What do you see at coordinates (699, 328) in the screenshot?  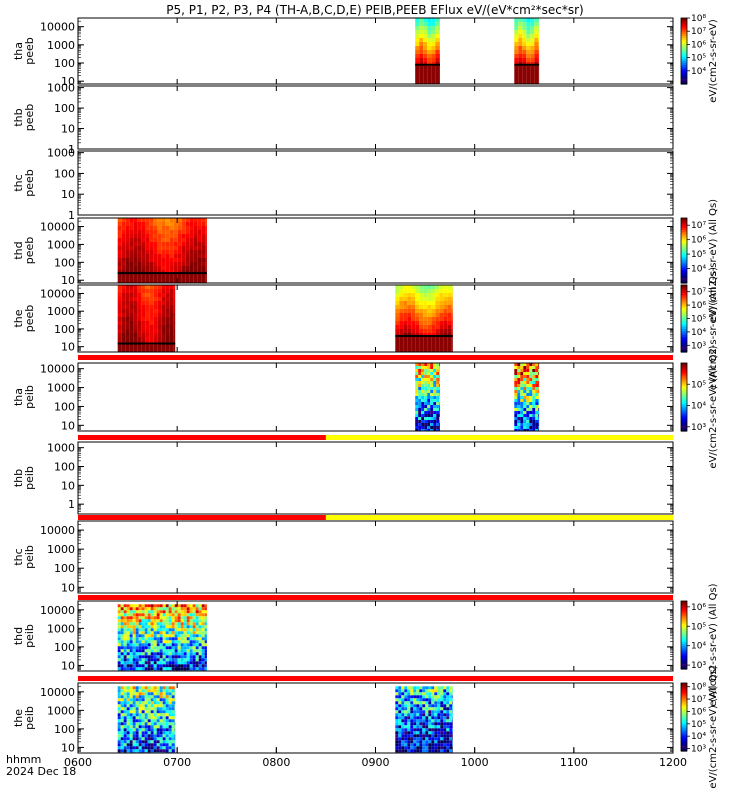 I see `colorbar: 10³ 10⁴ 10⁵ 10⁶ 10⁷ eV/(cm2-s-sr-eV) (All Qs)` at bounding box center [699, 328].